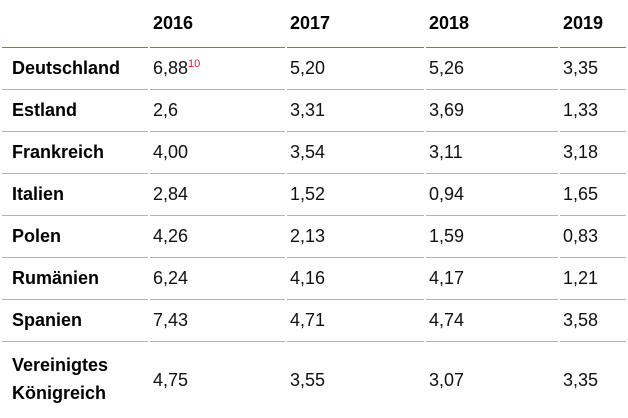 The image size is (628, 418). What do you see at coordinates (75, 279) in the screenshot?
I see `row-label: Rumänien` at bounding box center [75, 279].